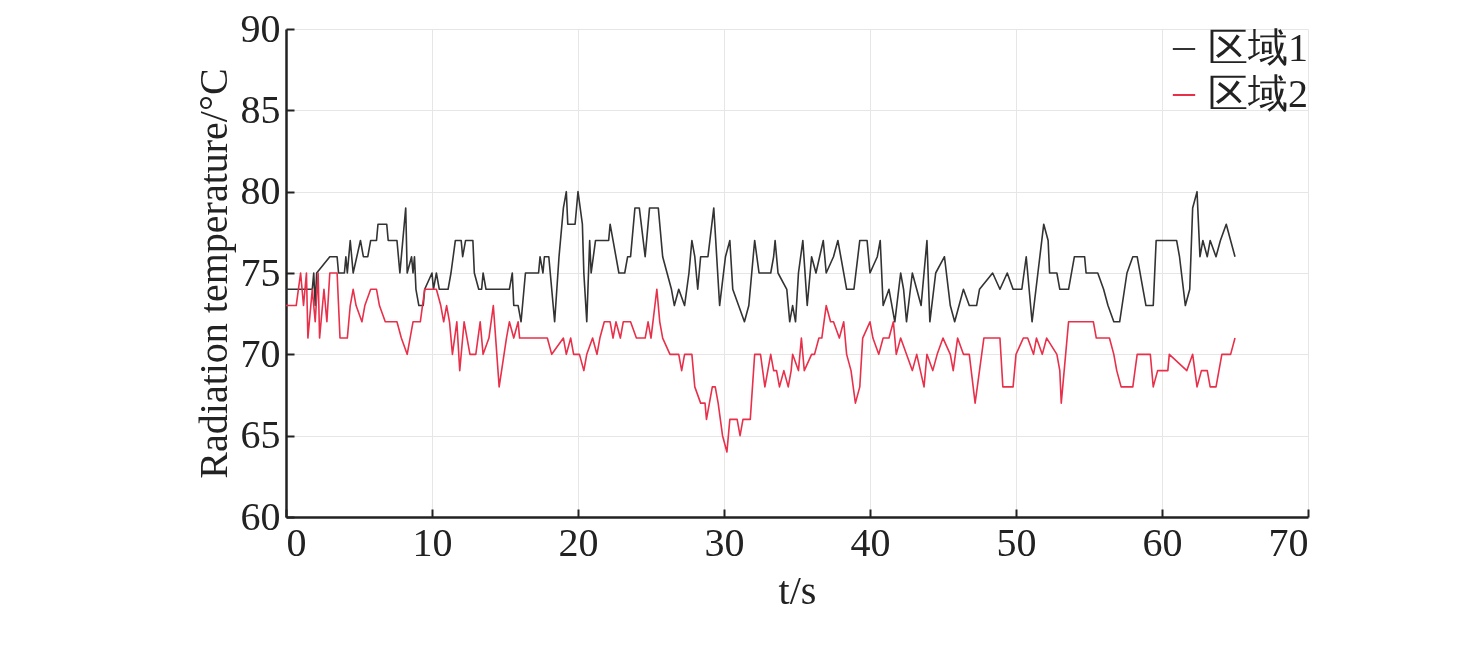  Describe the element at coordinates (213, 273) in the screenshot. I see `y-axis-title: Radiation temperature/°C` at that location.